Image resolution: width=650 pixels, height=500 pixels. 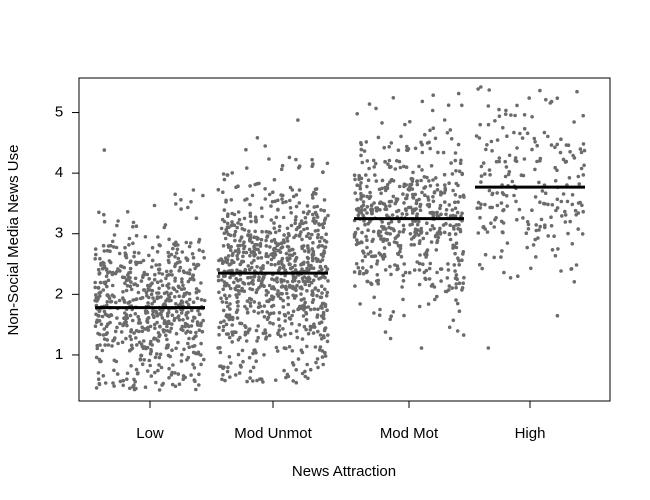 I want to click on y-tick-label: 1, so click(x=59, y=354).